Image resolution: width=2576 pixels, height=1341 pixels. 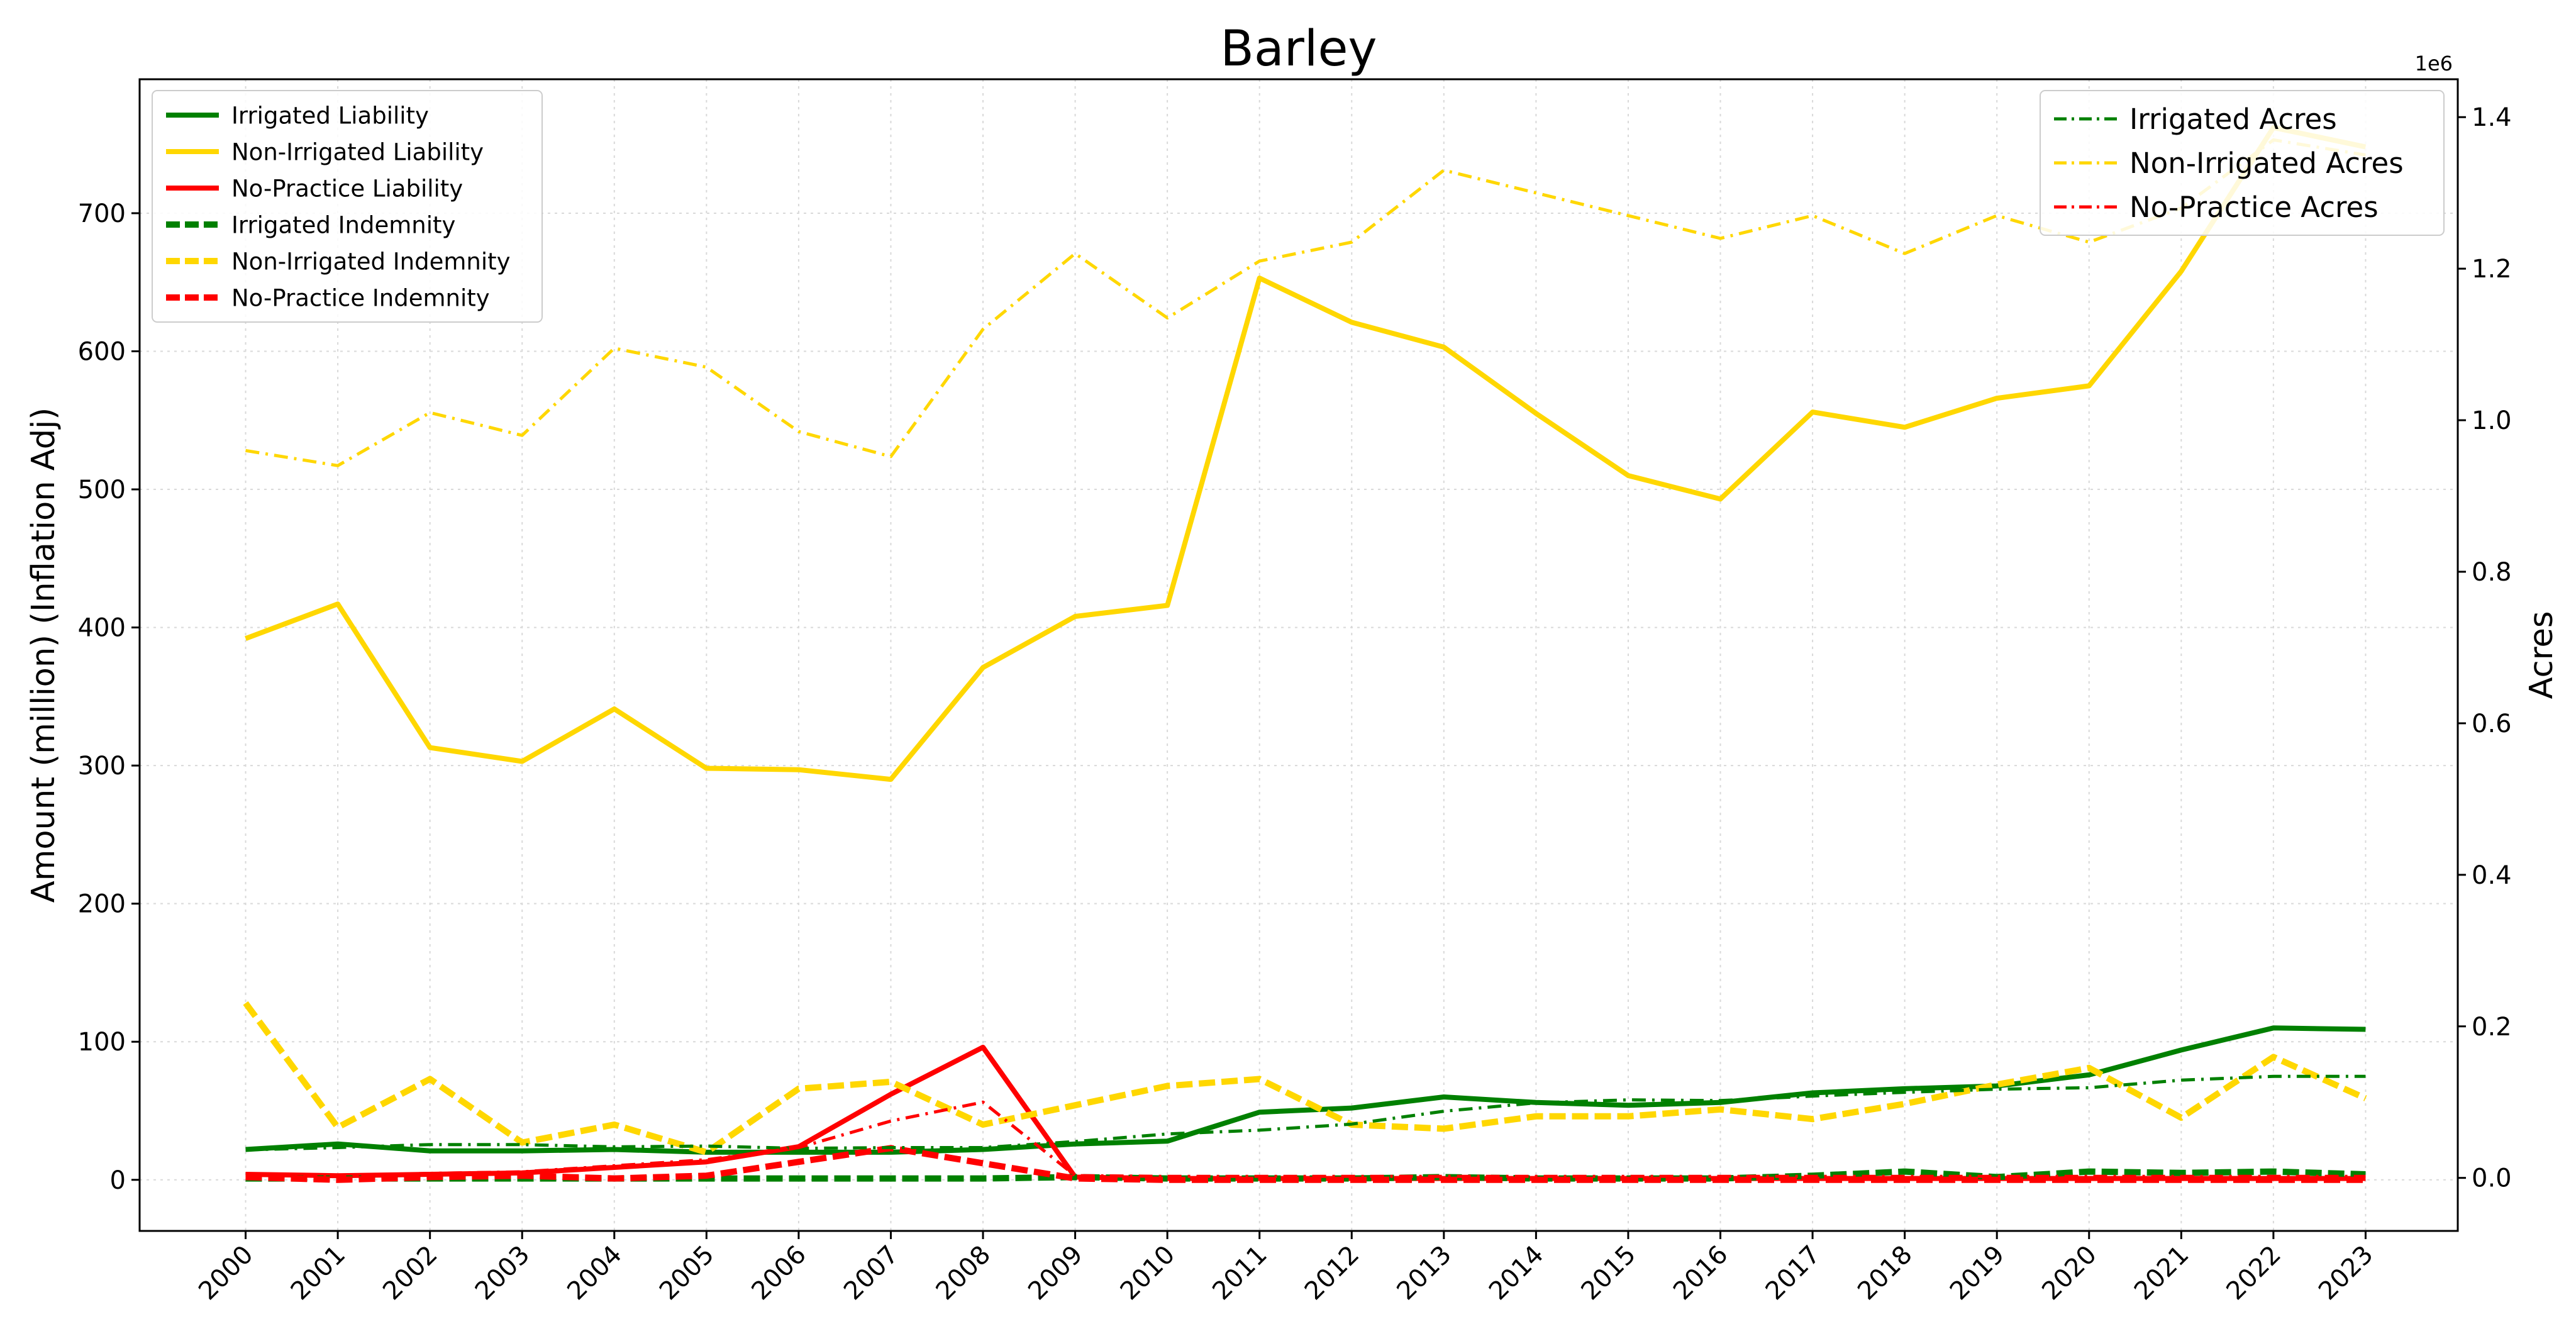 What do you see at coordinates (343, 225) in the screenshot?
I see `legend-label-irrigated-indemnity: Irrigated Indemnity` at bounding box center [343, 225].